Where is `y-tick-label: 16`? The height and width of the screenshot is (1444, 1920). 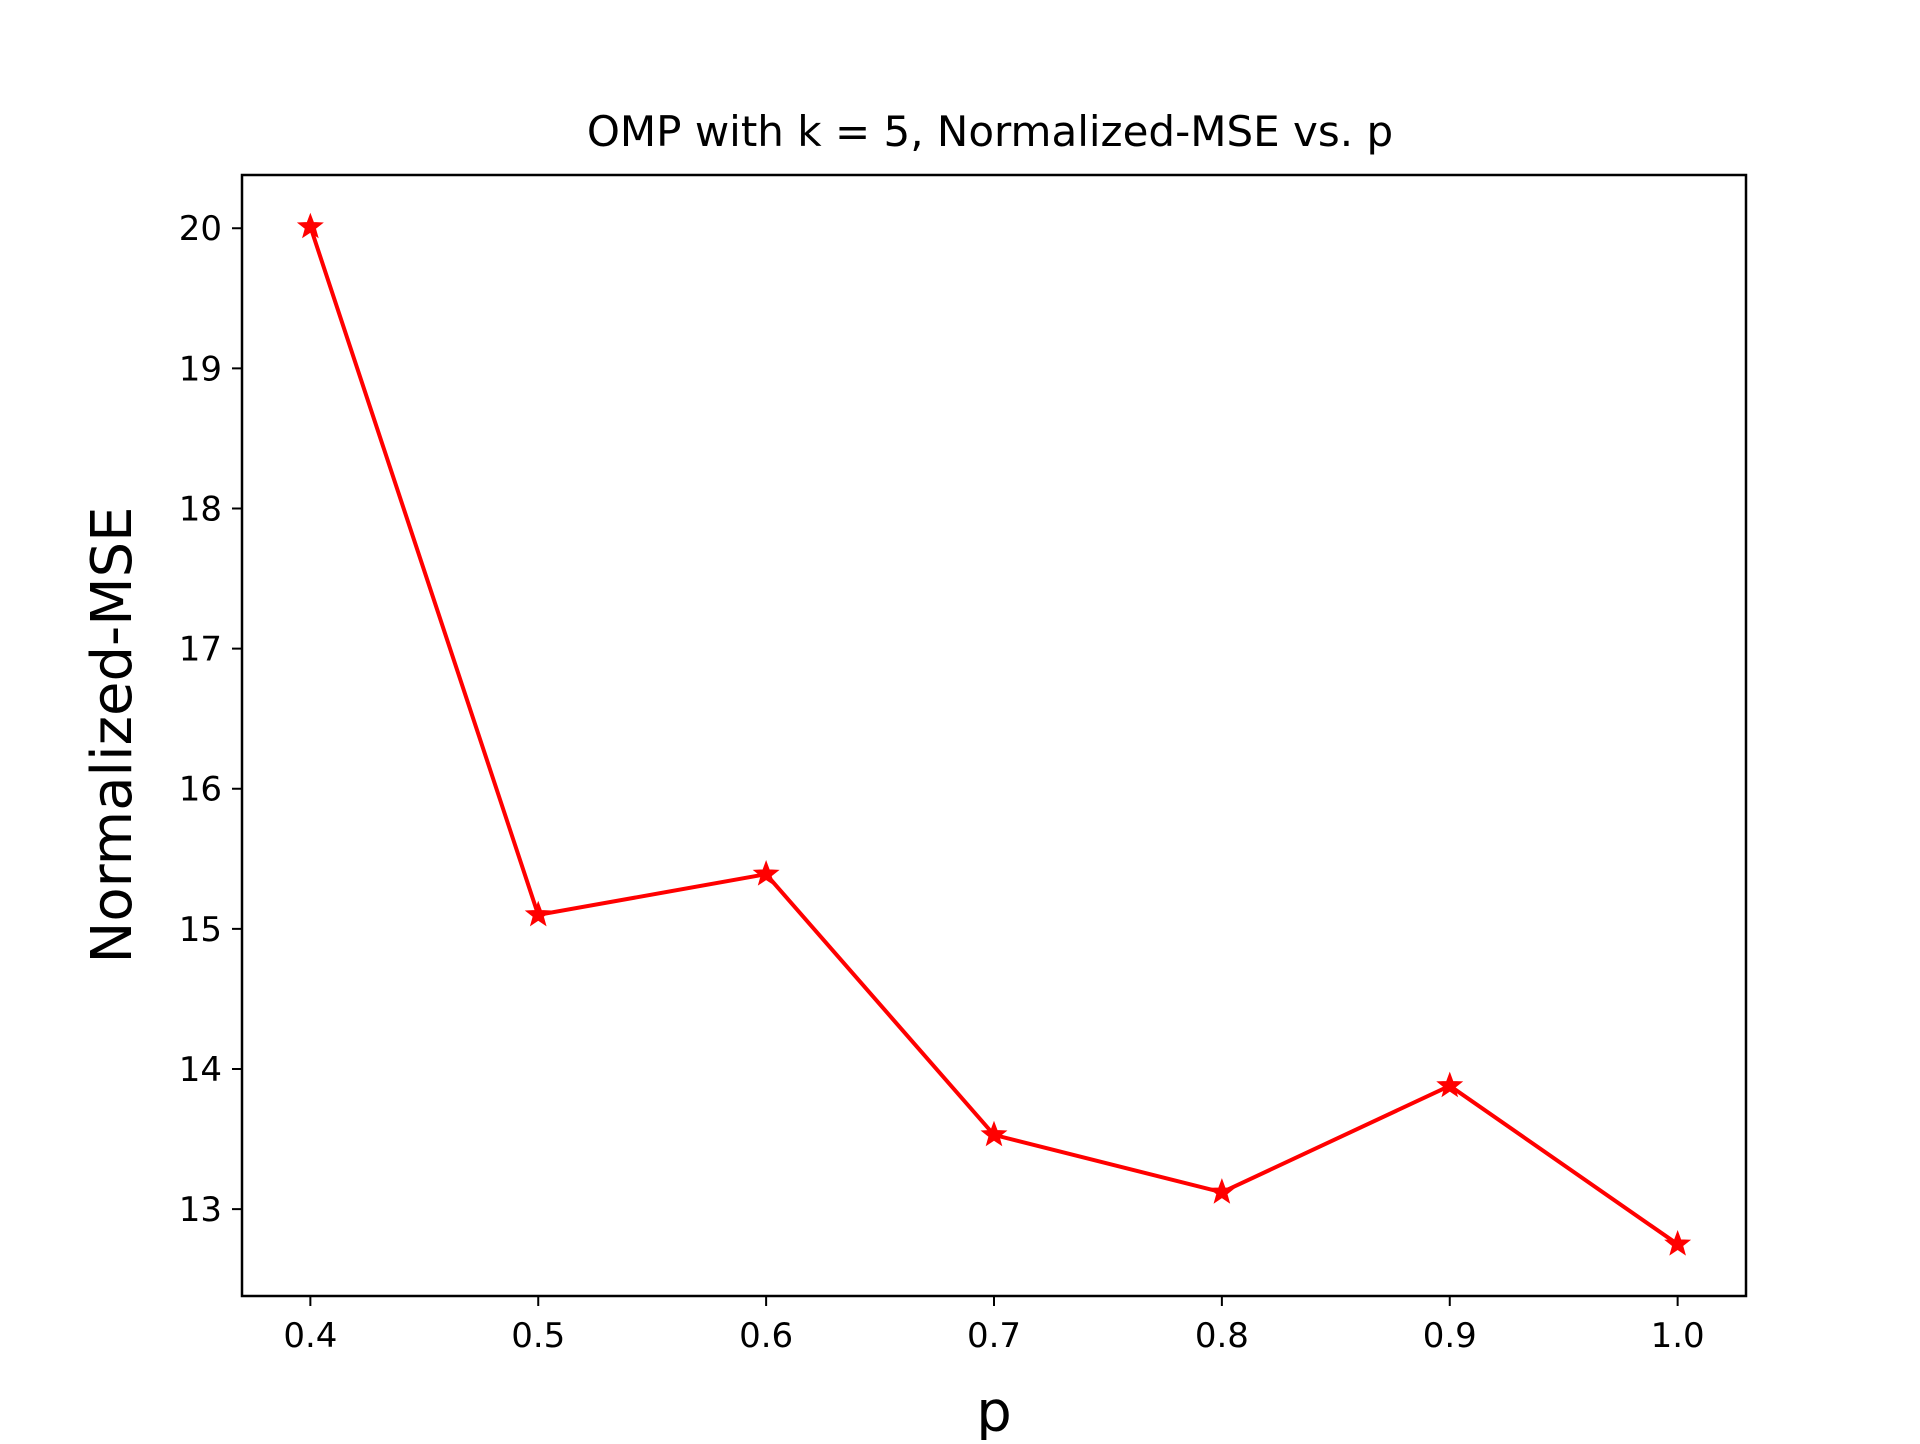 y-tick-label: 16 is located at coordinates (200, 790).